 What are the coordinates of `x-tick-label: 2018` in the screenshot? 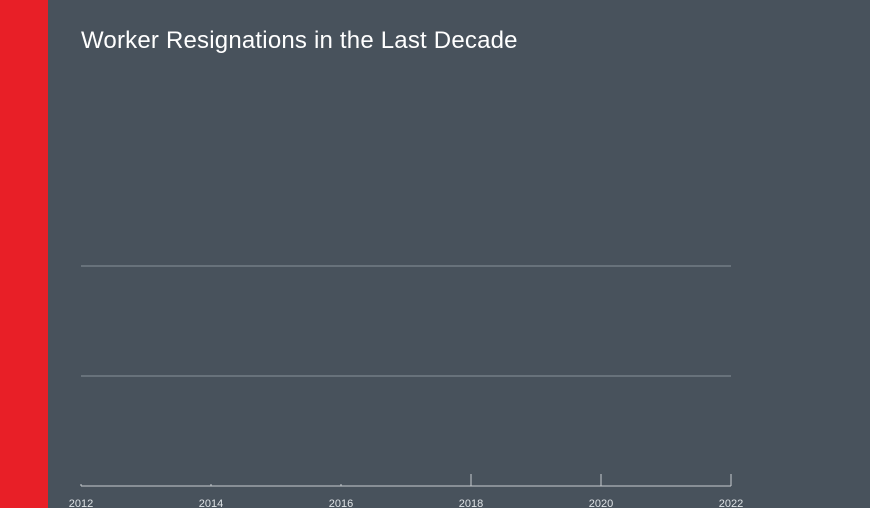 It's located at (471, 503).